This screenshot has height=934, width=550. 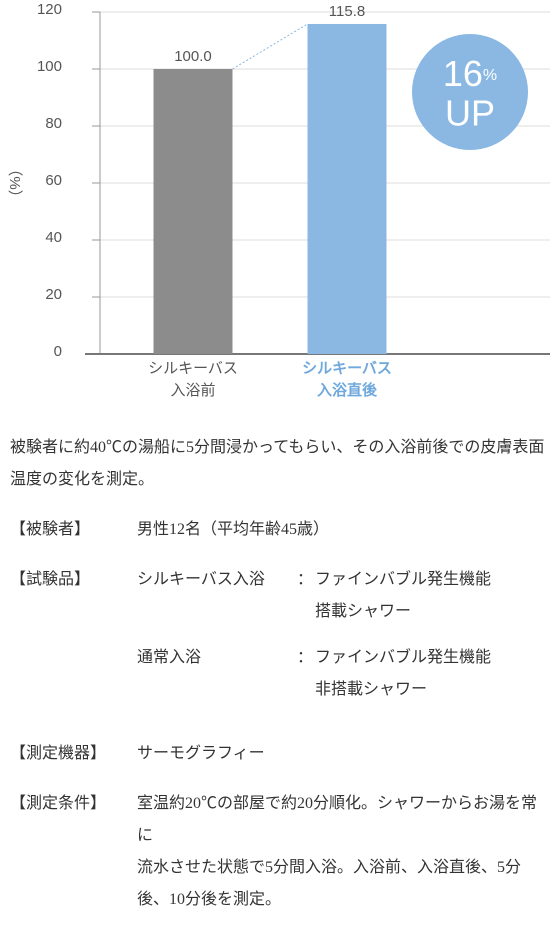 I want to click on badge-text: UP, so click(x=470, y=113).